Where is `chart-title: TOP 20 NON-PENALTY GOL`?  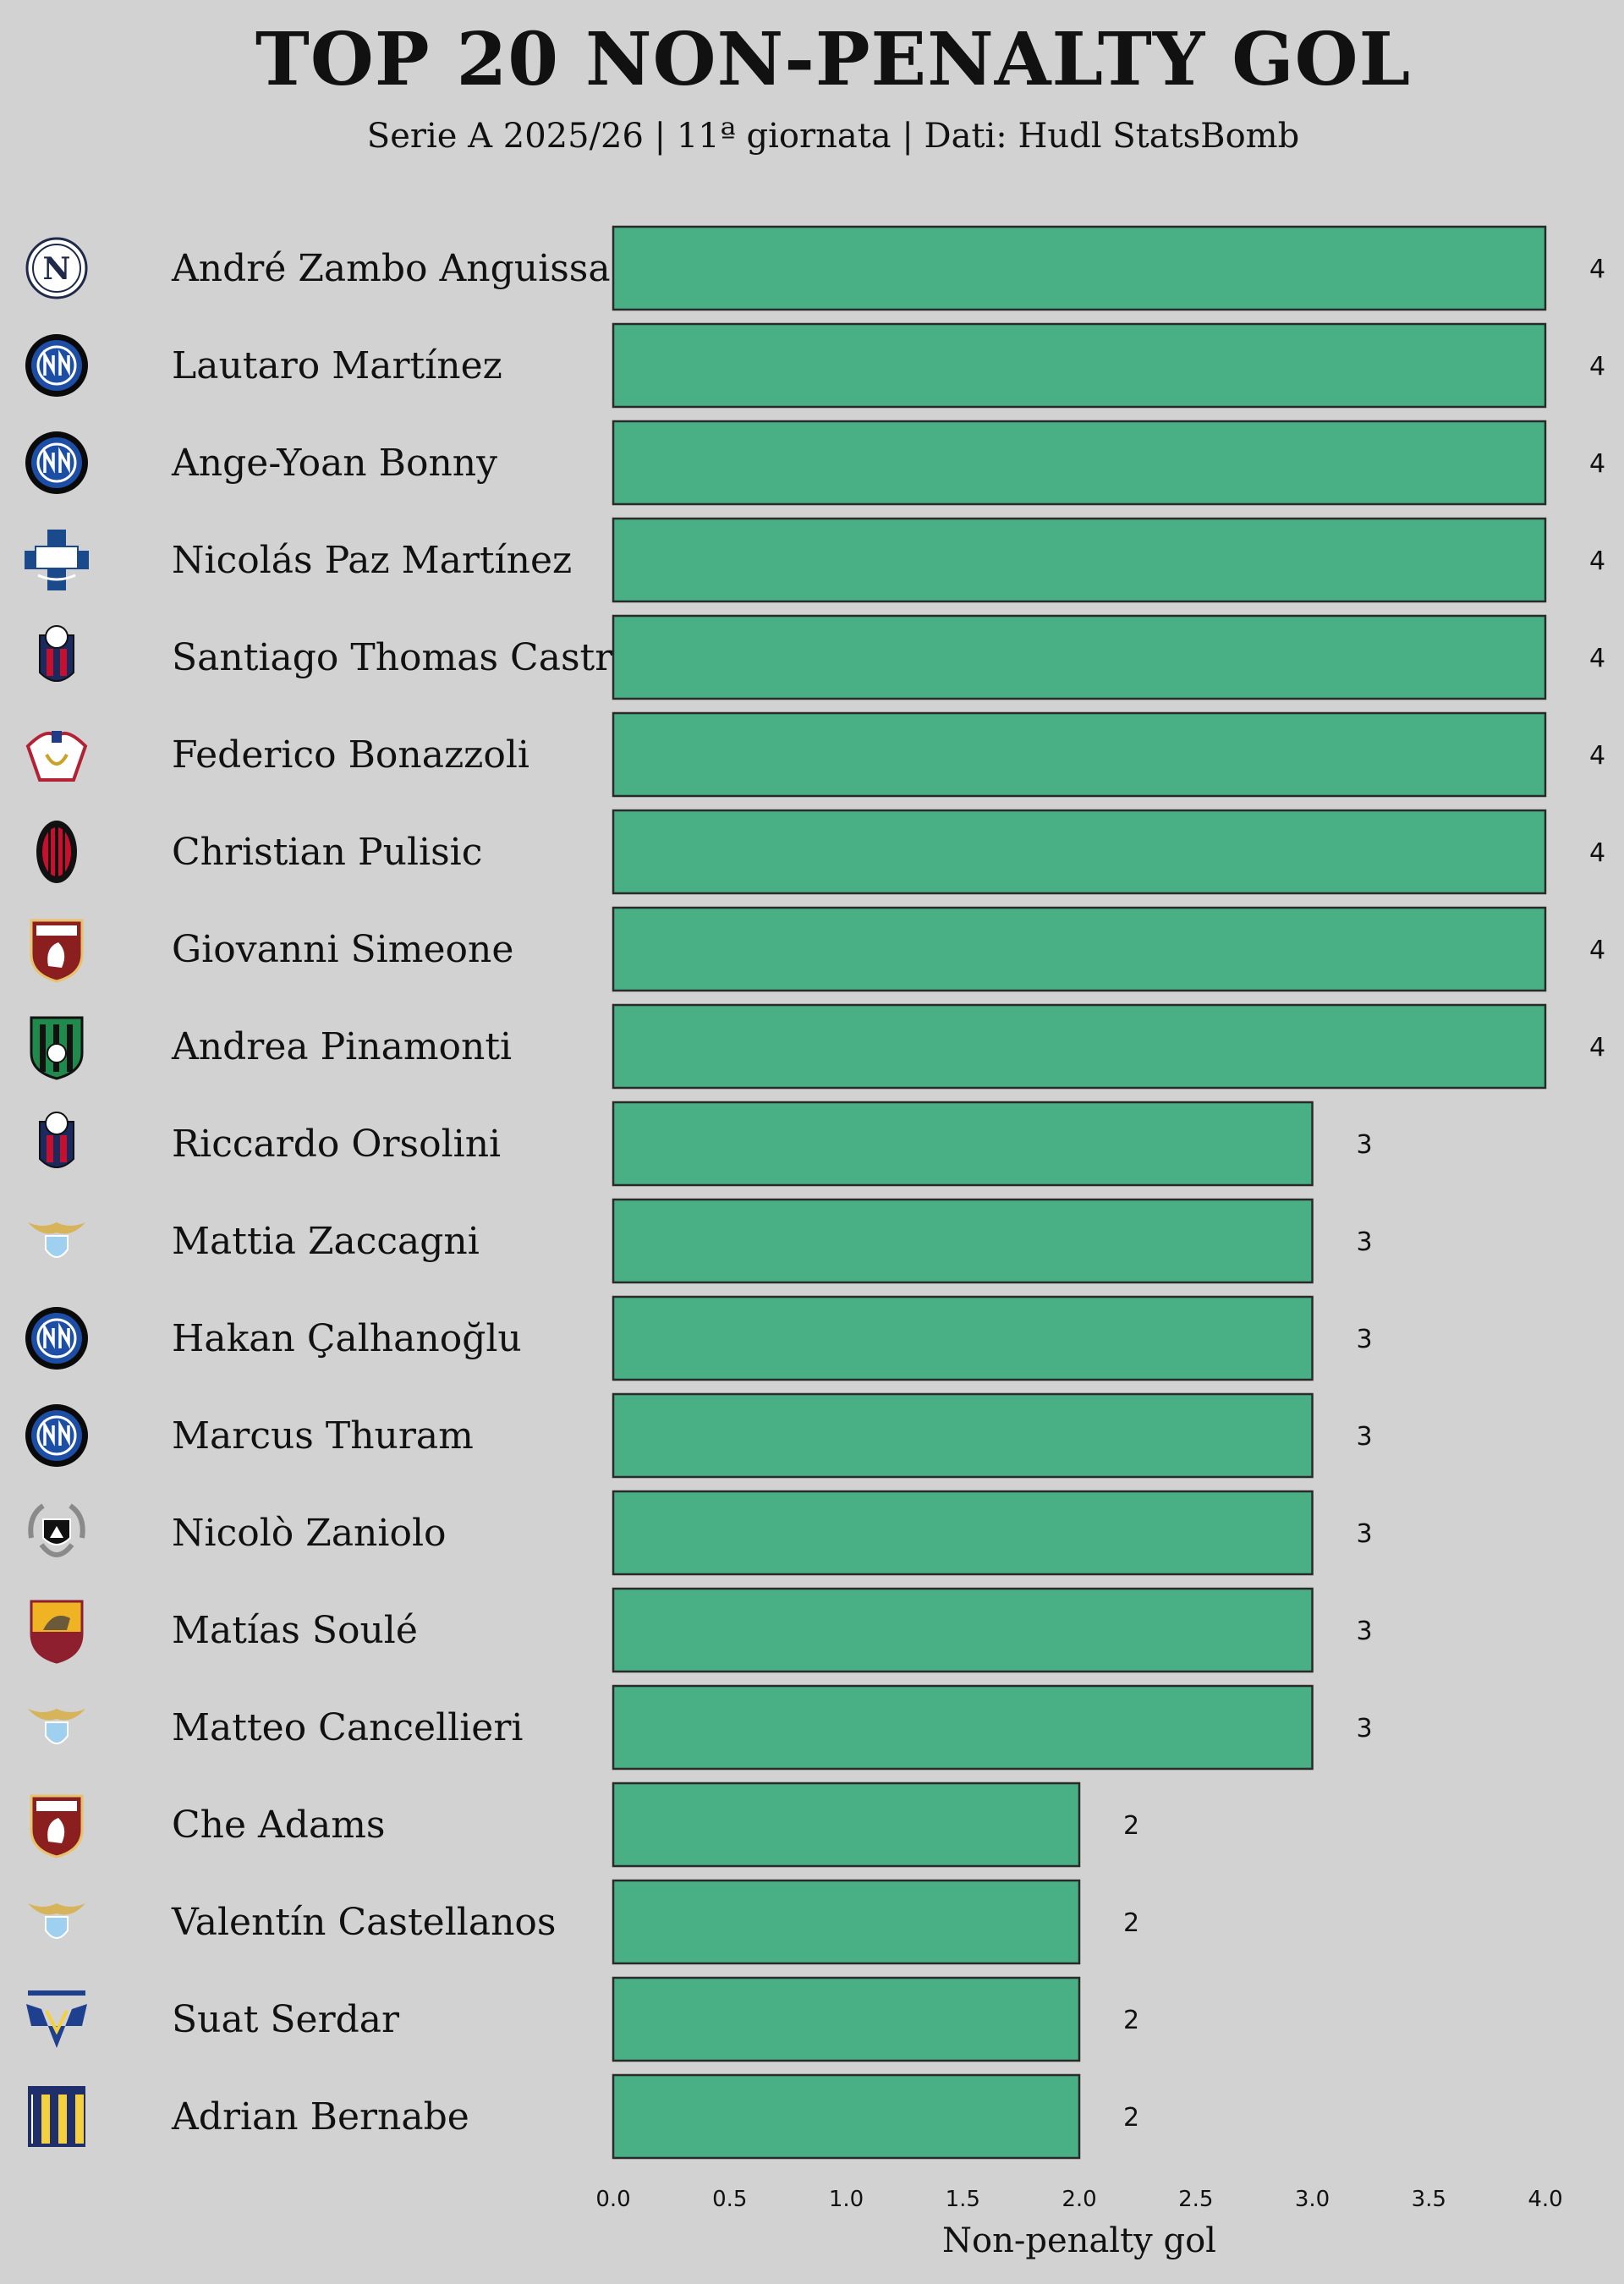
chart-title: TOP 20 NON-PENALTY GOL is located at coordinates (834, 59).